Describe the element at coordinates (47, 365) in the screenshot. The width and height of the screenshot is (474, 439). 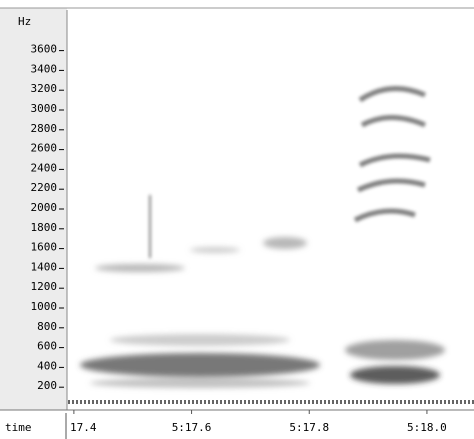
I see `y-tick-label: 400` at that location.